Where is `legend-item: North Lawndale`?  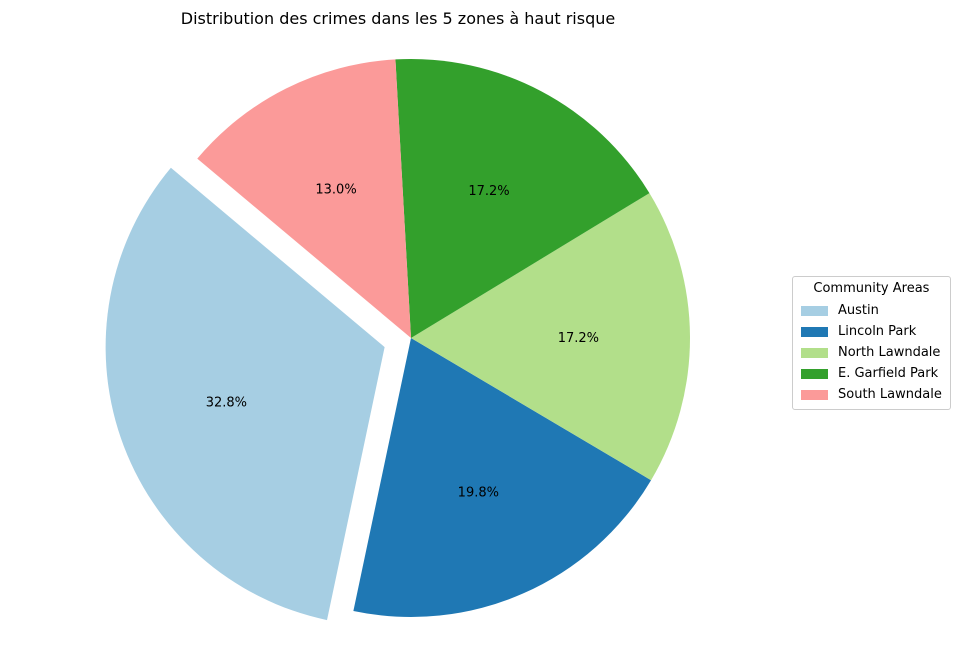
legend-item: North Lawndale is located at coordinates (871, 352).